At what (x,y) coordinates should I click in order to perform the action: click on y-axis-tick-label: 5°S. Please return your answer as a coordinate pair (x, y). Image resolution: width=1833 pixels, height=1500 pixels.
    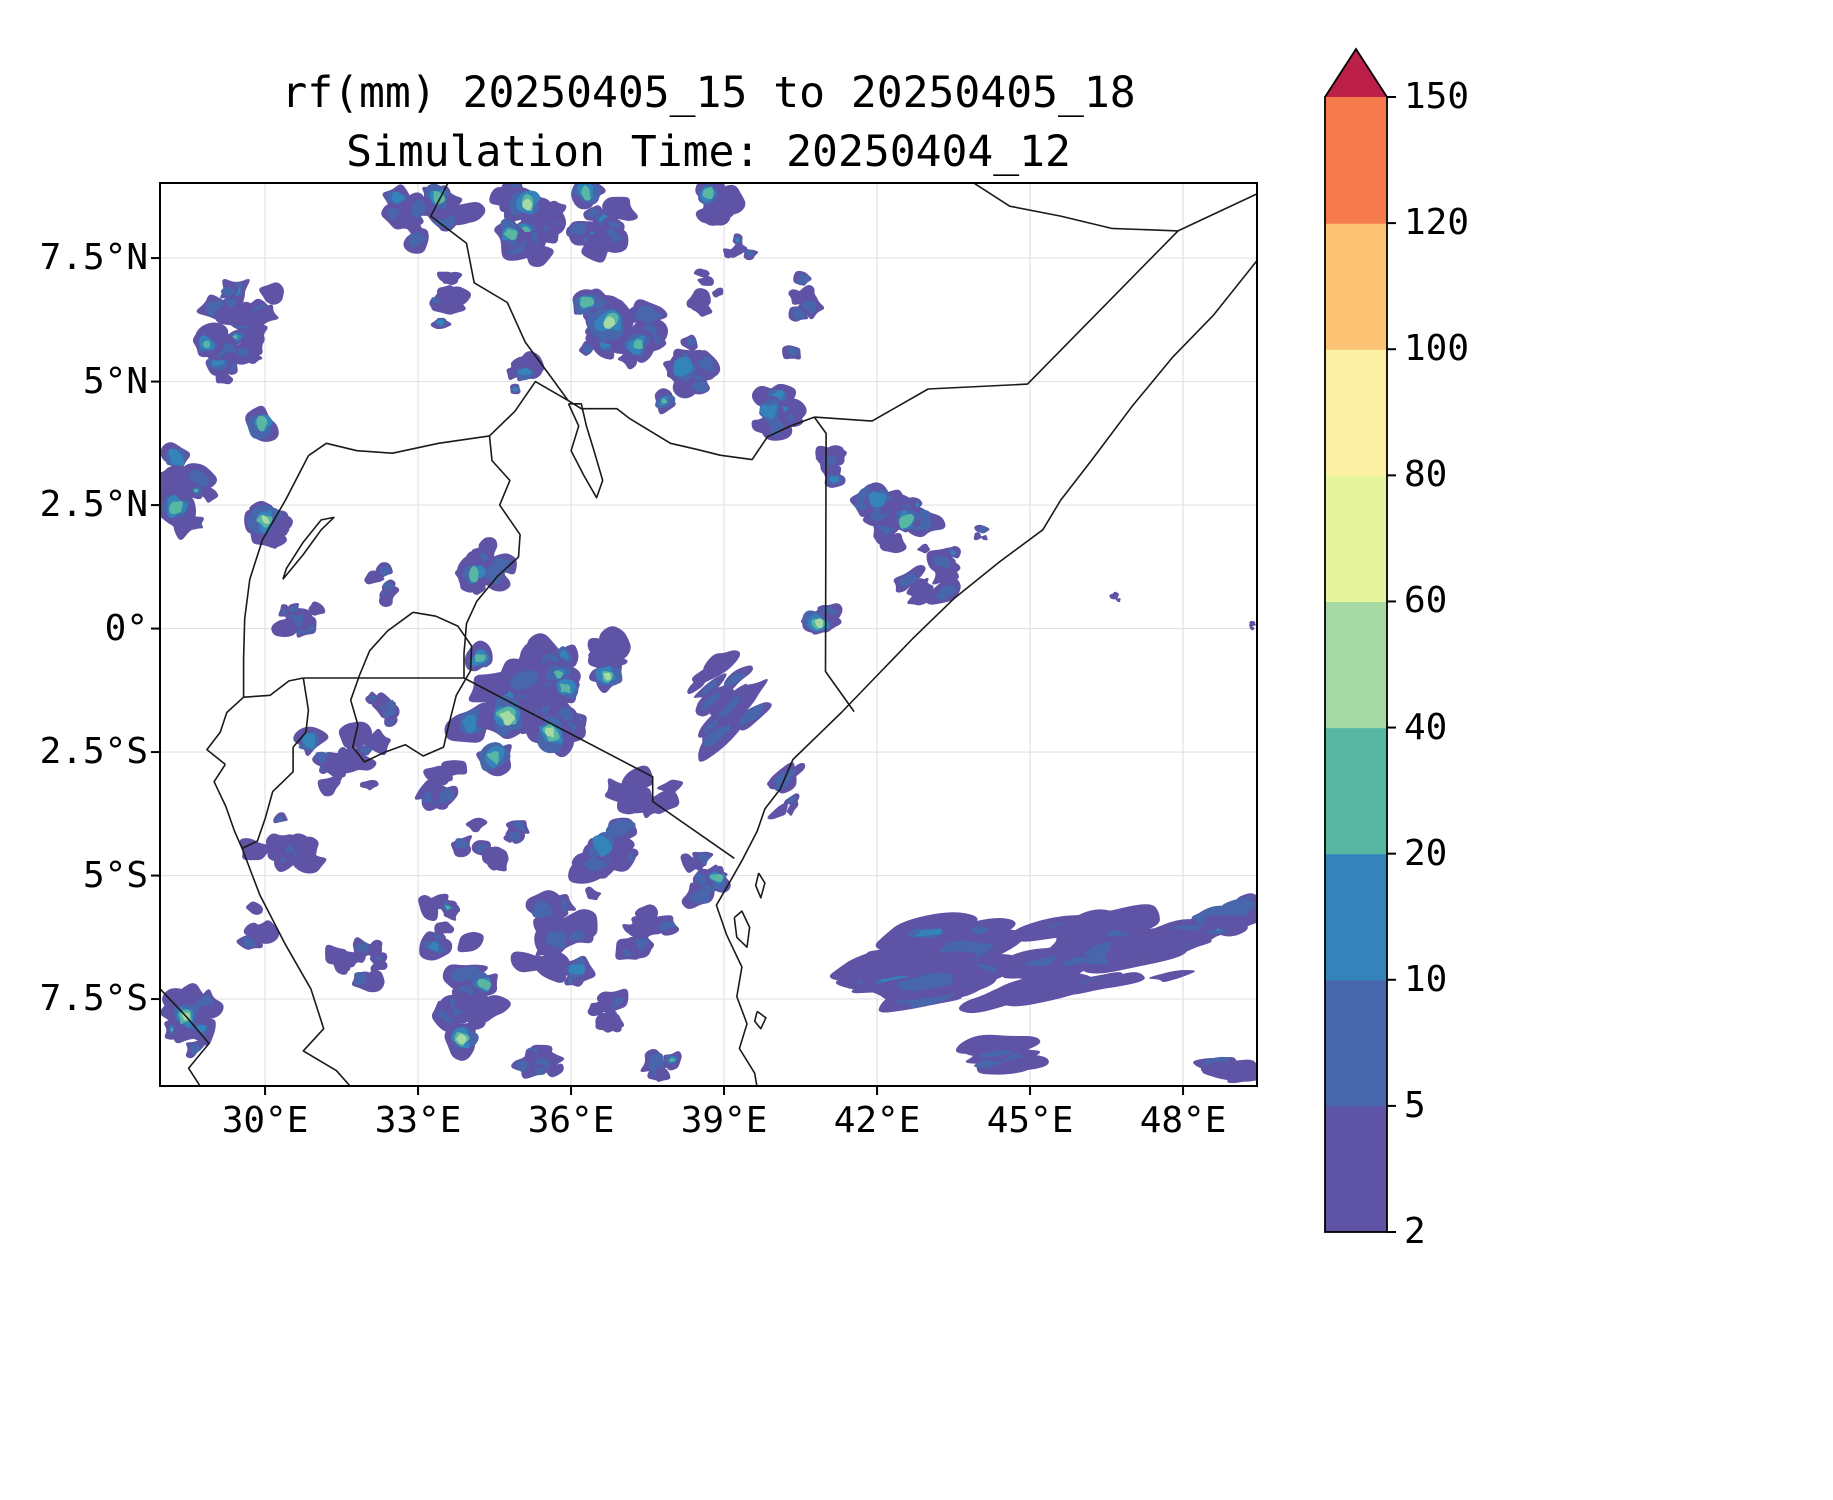
    Looking at the image, I should click on (115, 875).